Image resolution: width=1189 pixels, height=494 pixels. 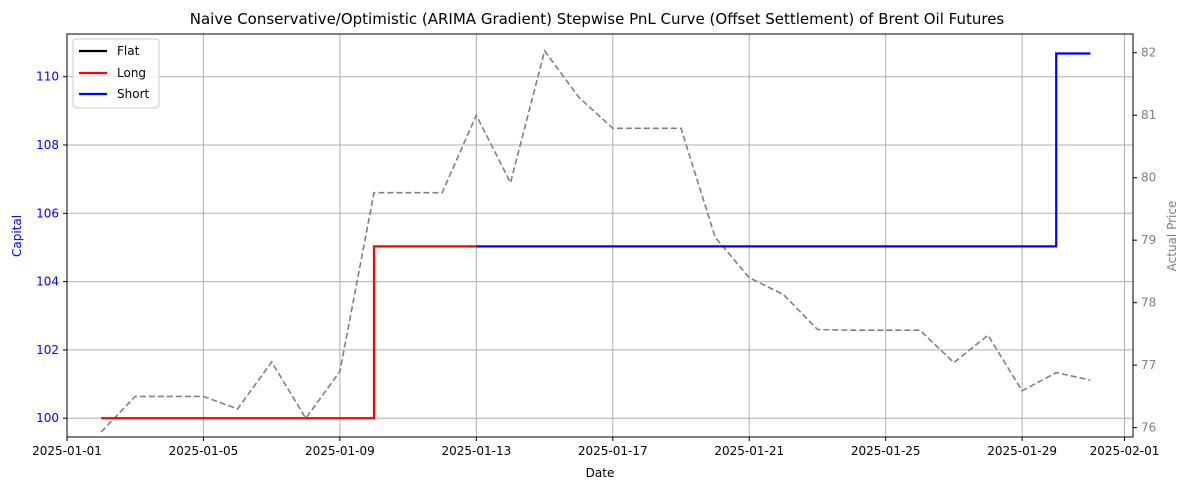 I want to click on x-tick-label: 2025-01-25, so click(x=886, y=451).